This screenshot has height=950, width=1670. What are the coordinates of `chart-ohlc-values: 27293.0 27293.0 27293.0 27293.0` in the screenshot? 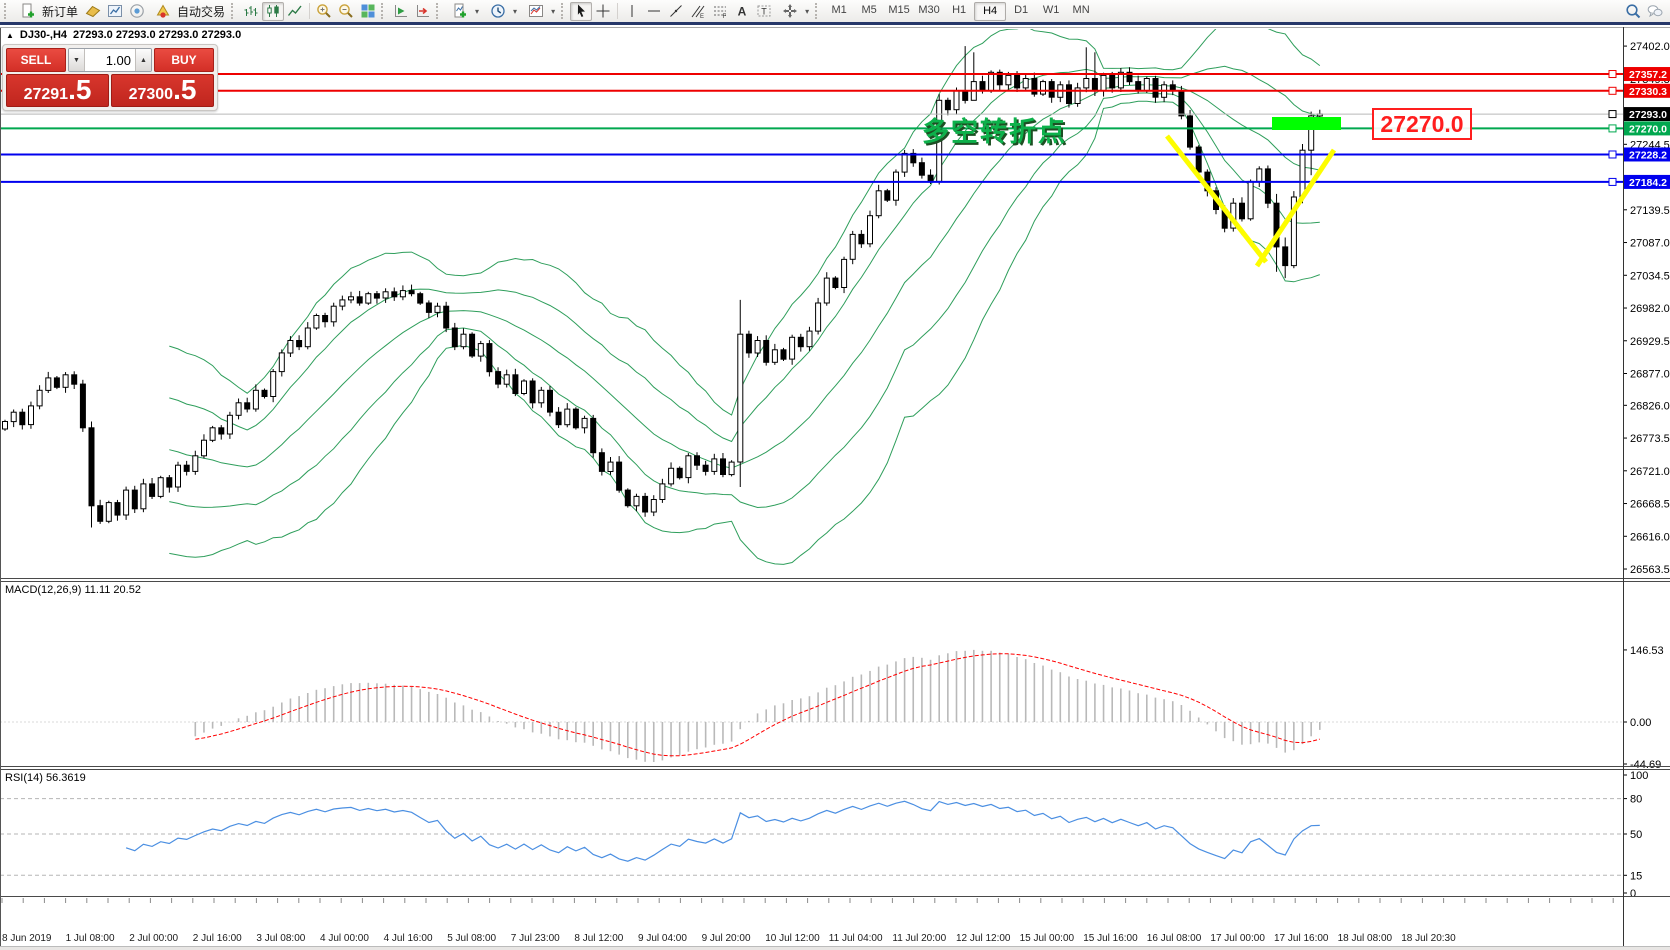 It's located at (157, 35).